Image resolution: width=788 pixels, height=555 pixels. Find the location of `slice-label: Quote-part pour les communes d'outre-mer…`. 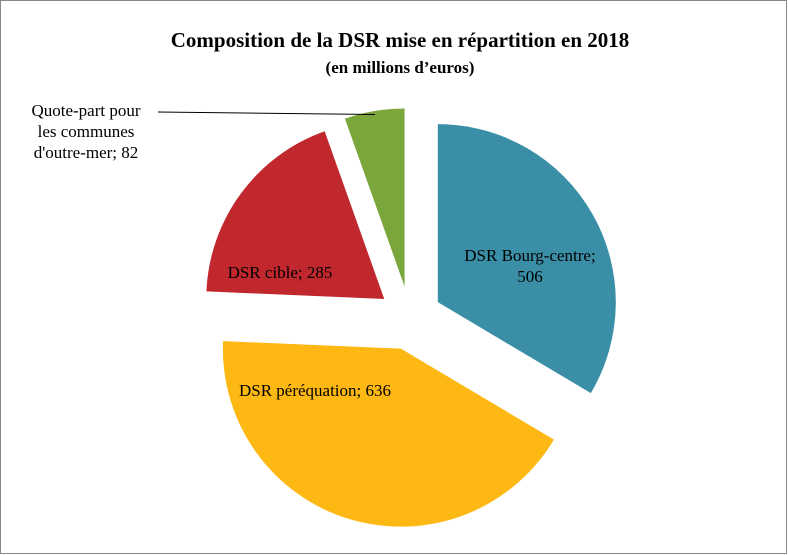

slice-label: Quote-part pour les communes d'outre-mer… is located at coordinates (86, 131).